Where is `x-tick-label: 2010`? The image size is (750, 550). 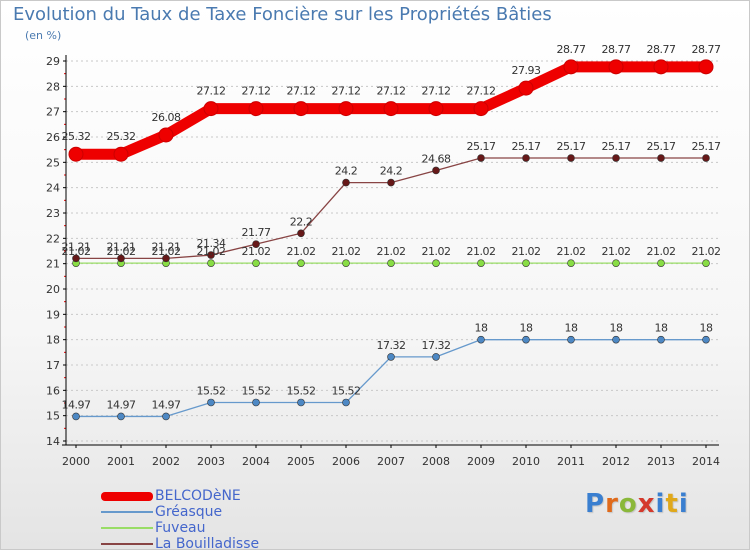 x-tick-label: 2010 is located at coordinates (526, 461).